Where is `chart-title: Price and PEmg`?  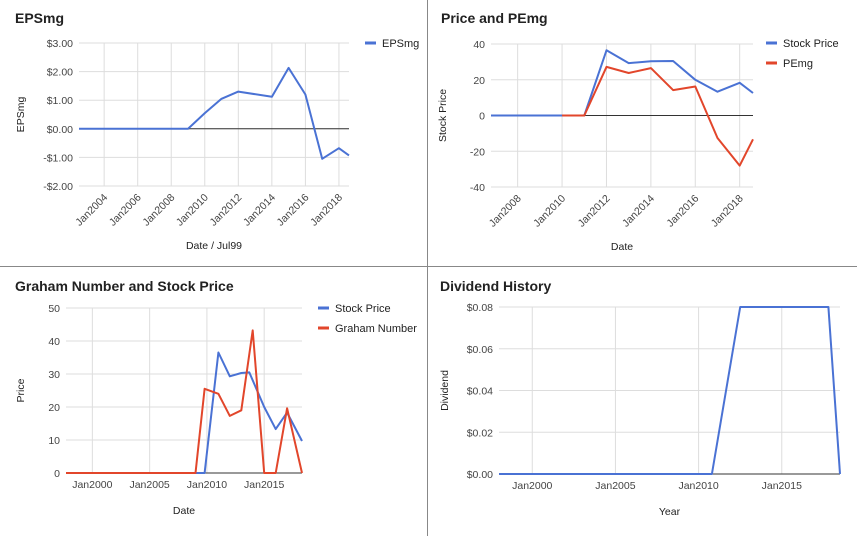
chart-title: Price and PEmg is located at coordinates (494, 18).